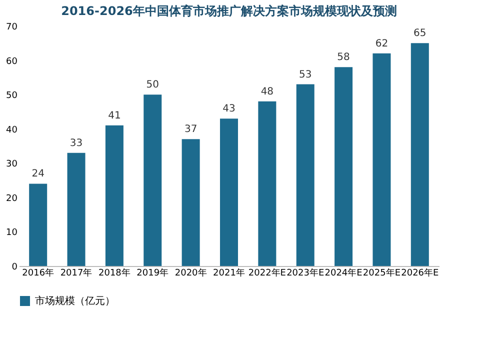  I want to click on y-tick-label: 50, so click(12, 96).